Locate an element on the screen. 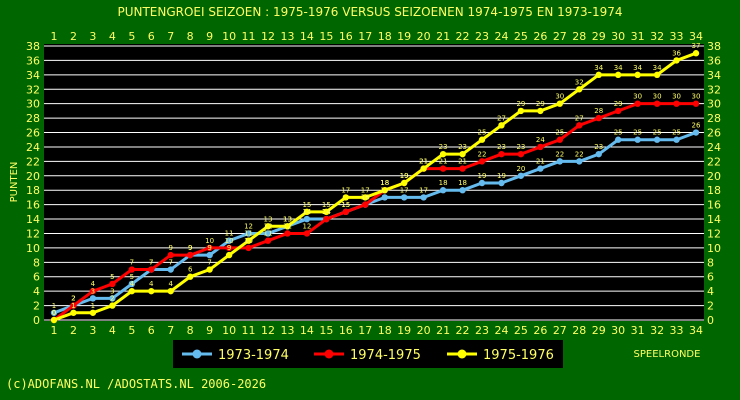 This screenshot has width=740, height=400. x-tick-label-top: 16 is located at coordinates (346, 36).